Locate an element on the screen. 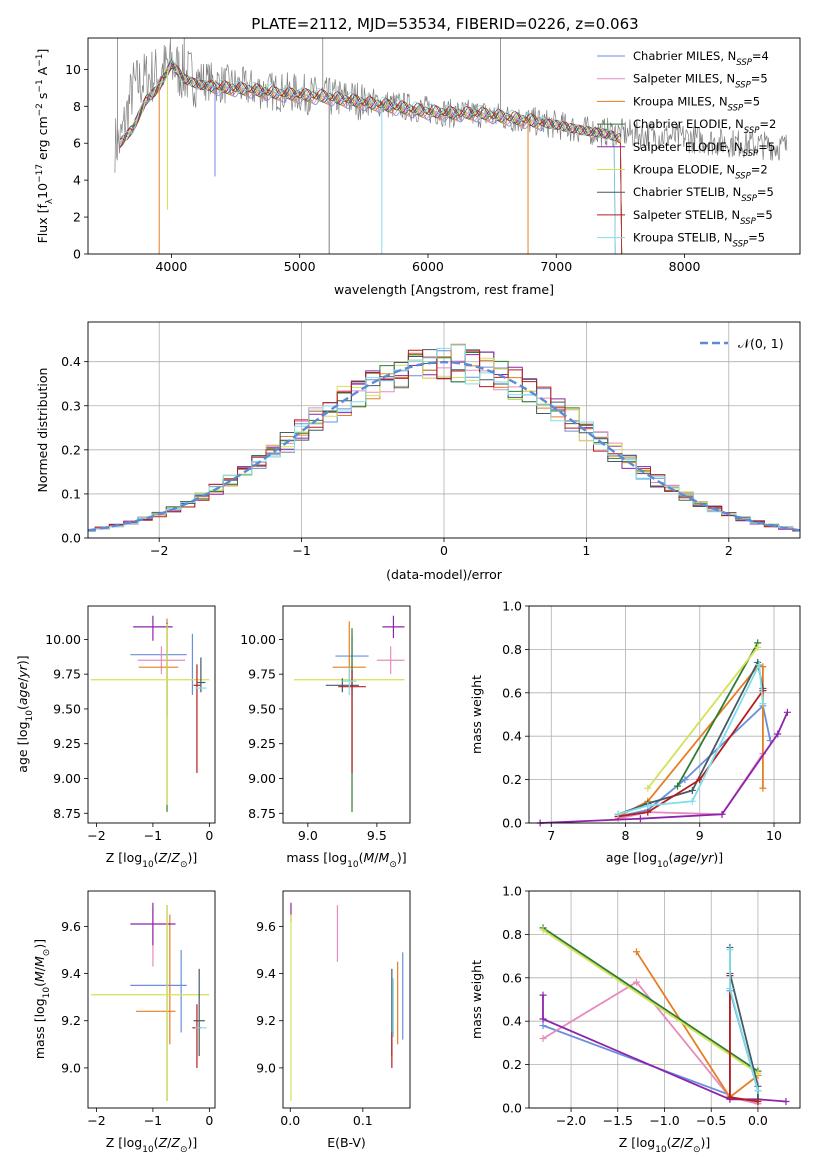 The height and width of the screenshot is (1170, 819). label-part: ] is located at coordinates (42, 51).